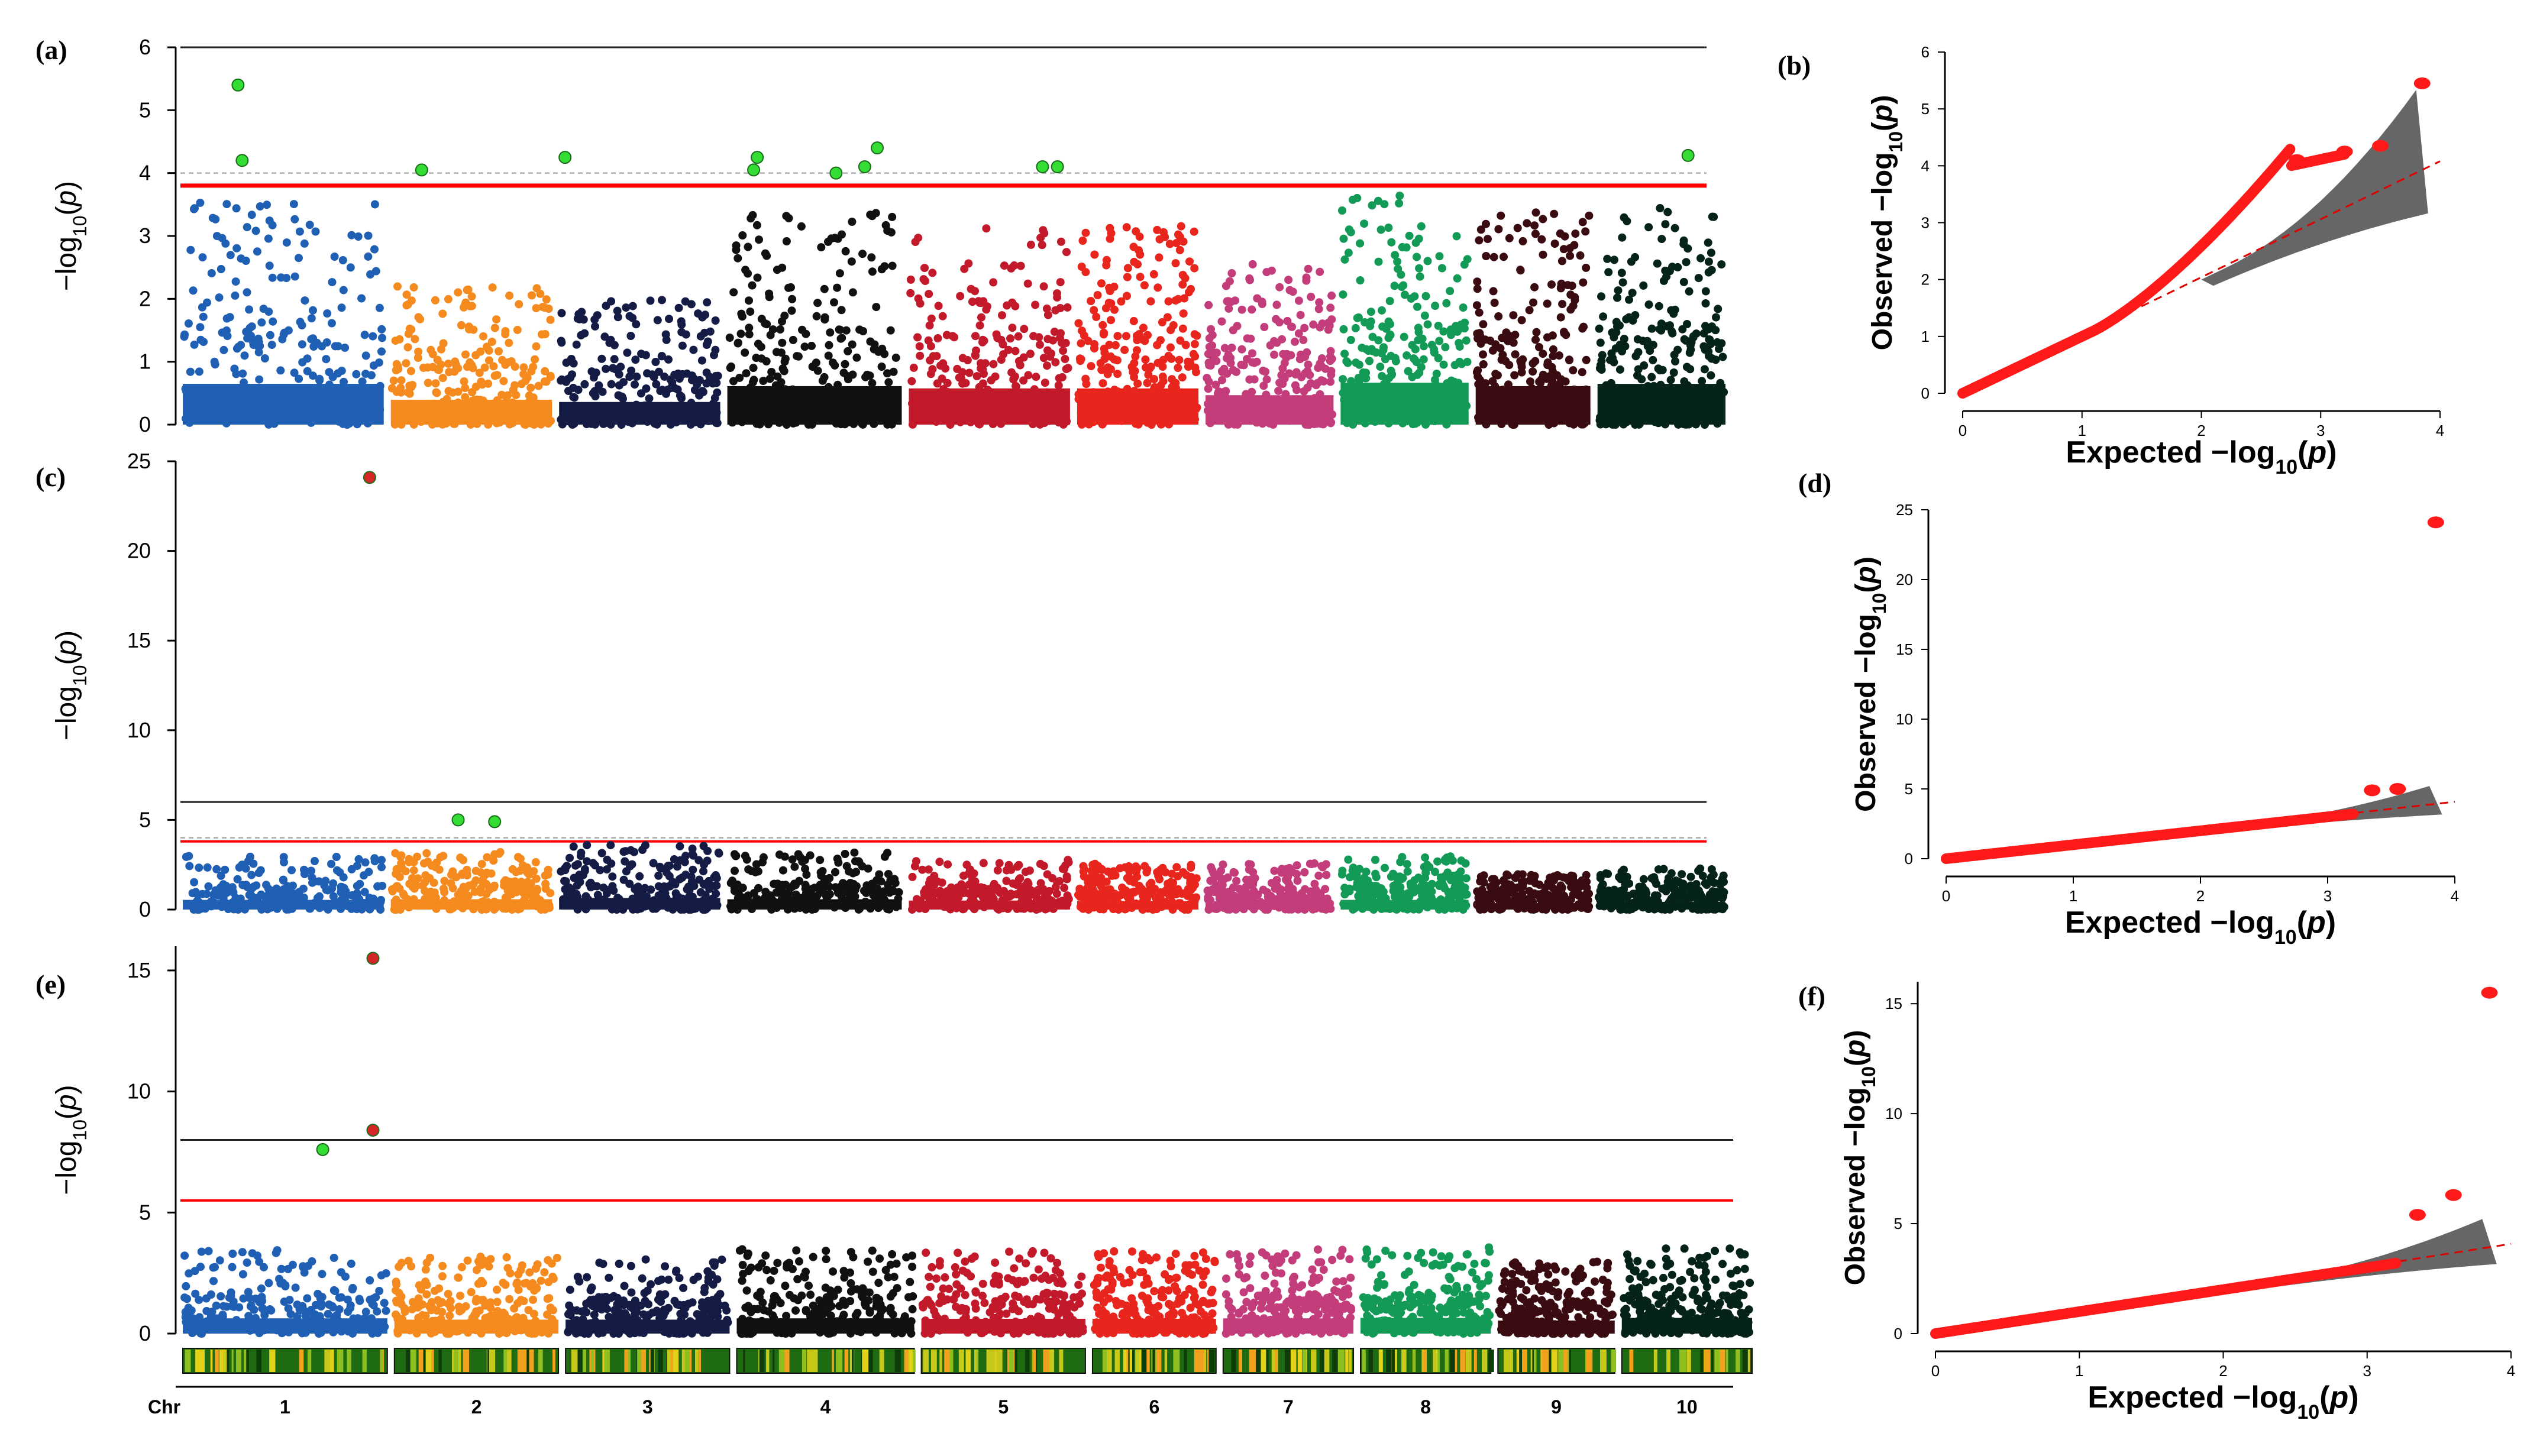 Image resolution: width=2540 pixels, height=1456 pixels. What do you see at coordinates (145, 47) in the screenshot?
I see `y-tick-label: 6` at bounding box center [145, 47].